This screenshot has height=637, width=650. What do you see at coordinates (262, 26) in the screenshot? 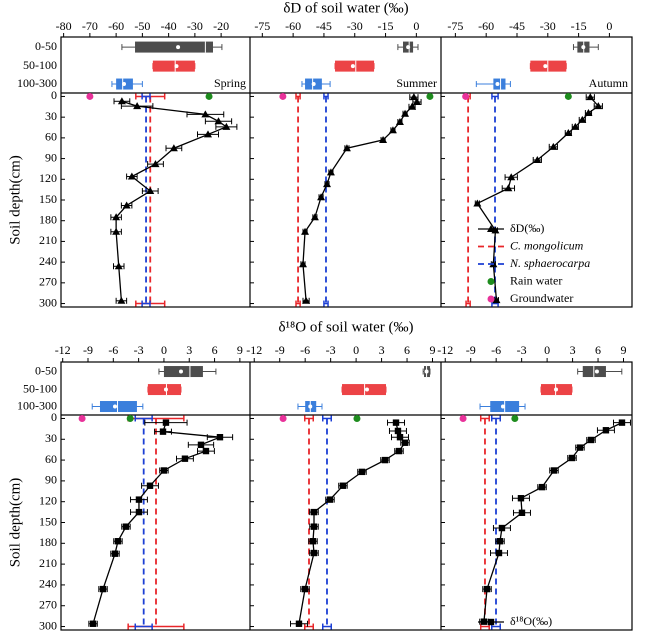
I see `x-tick-label: -75` at bounding box center [262, 26].